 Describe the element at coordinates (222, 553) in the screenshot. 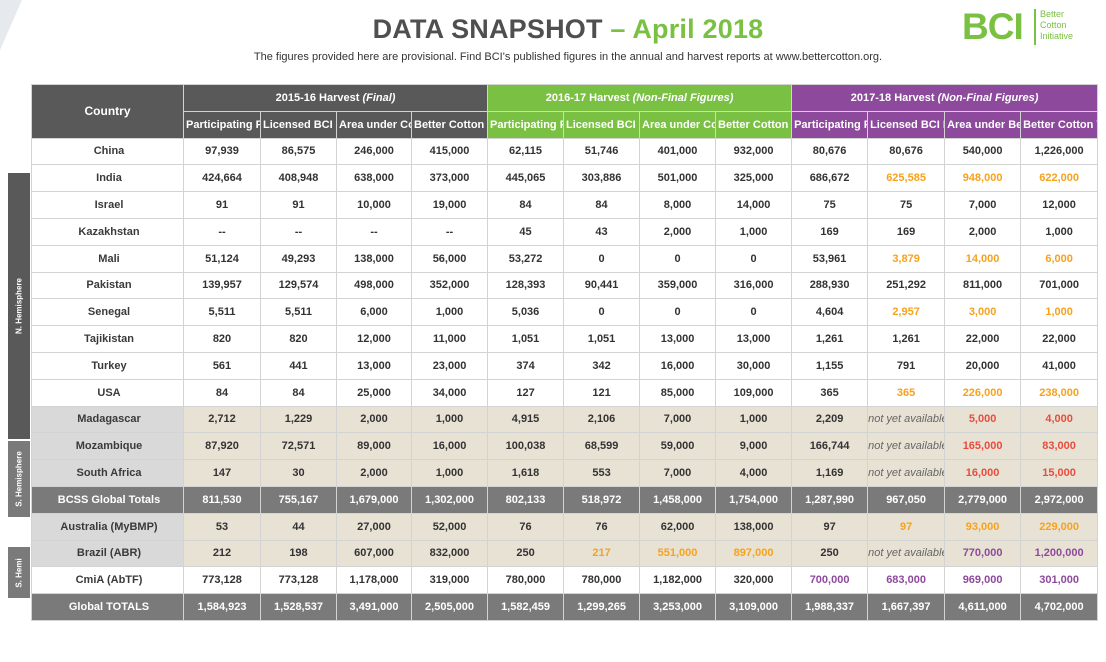

I see `value-cell: 212` at that location.